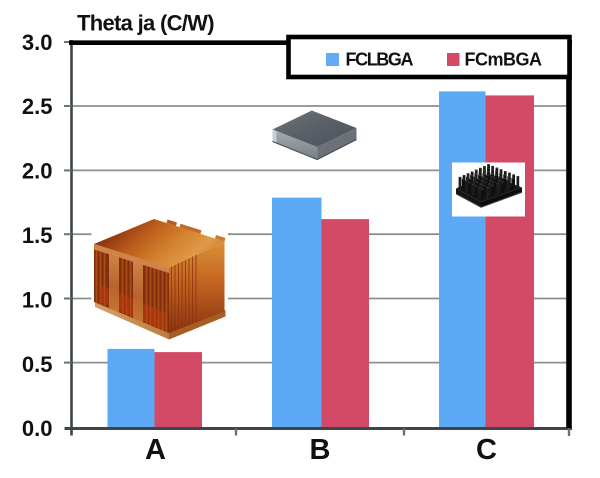  I want to click on svg-text: FCmBGA, so click(503, 60).